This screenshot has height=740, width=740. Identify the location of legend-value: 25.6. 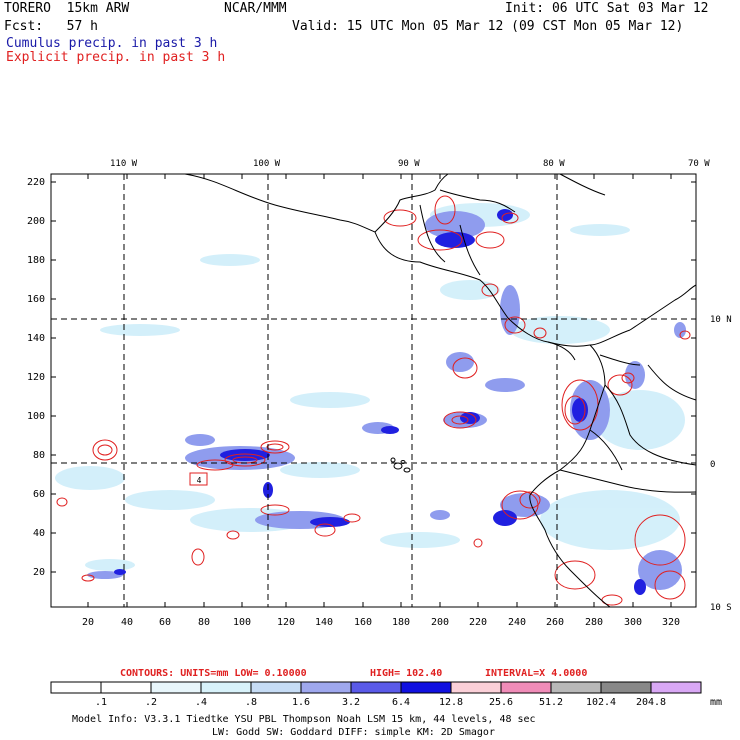
(501, 702).